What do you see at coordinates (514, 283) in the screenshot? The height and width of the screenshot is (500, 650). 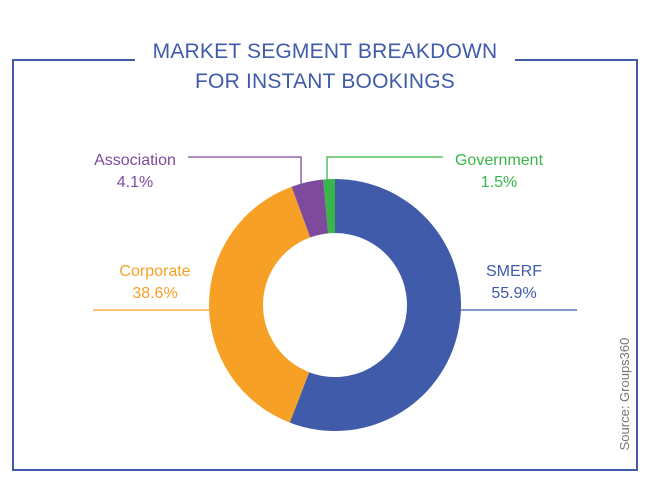 I see `label-smerf: SMERF 55.9%` at bounding box center [514, 283].